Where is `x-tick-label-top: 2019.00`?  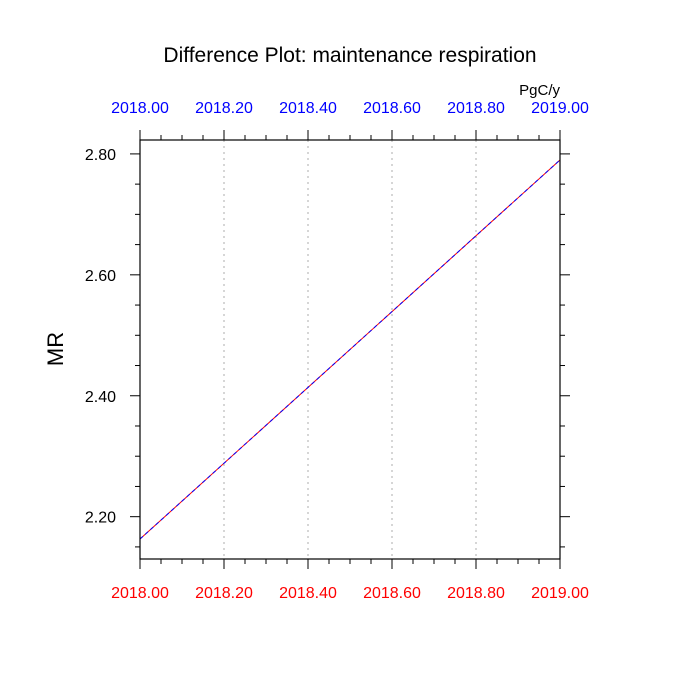
x-tick-label-top: 2019.00 is located at coordinates (560, 108).